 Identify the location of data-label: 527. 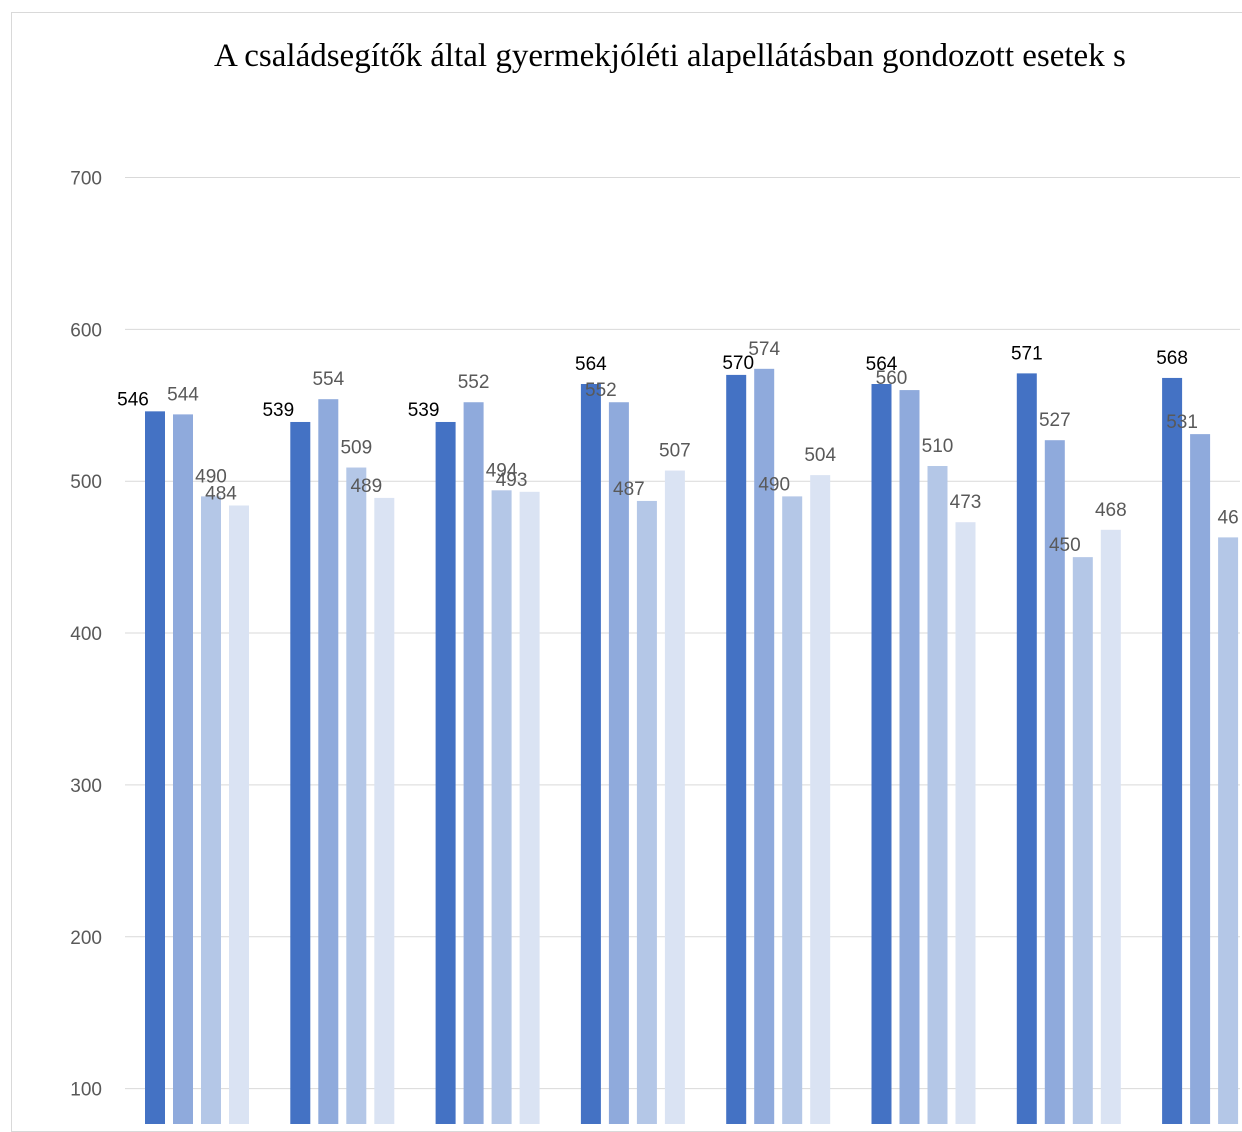
(1055, 420).